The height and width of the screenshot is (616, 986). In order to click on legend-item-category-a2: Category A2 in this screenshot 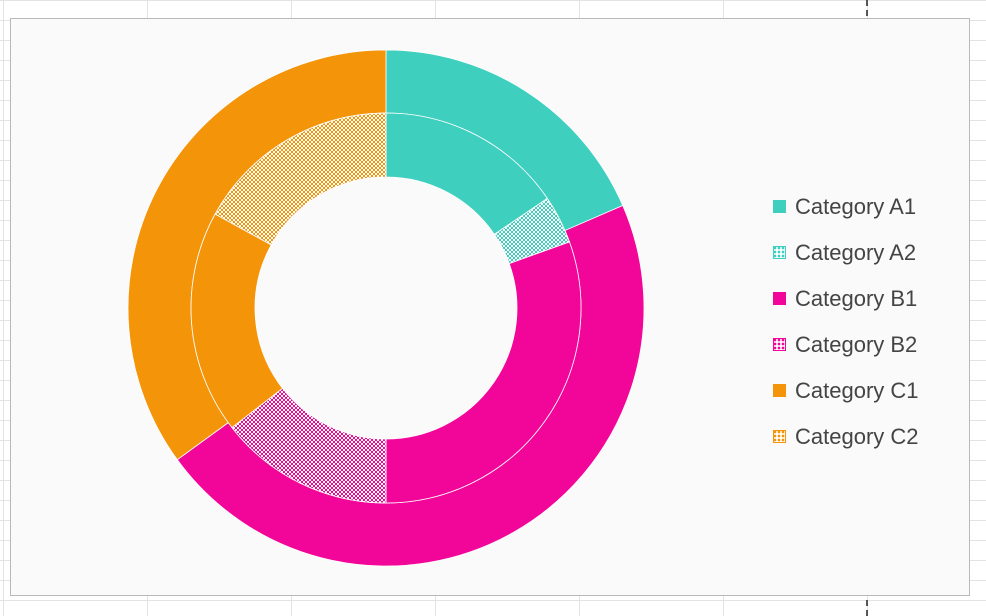, I will do `click(846, 252)`.